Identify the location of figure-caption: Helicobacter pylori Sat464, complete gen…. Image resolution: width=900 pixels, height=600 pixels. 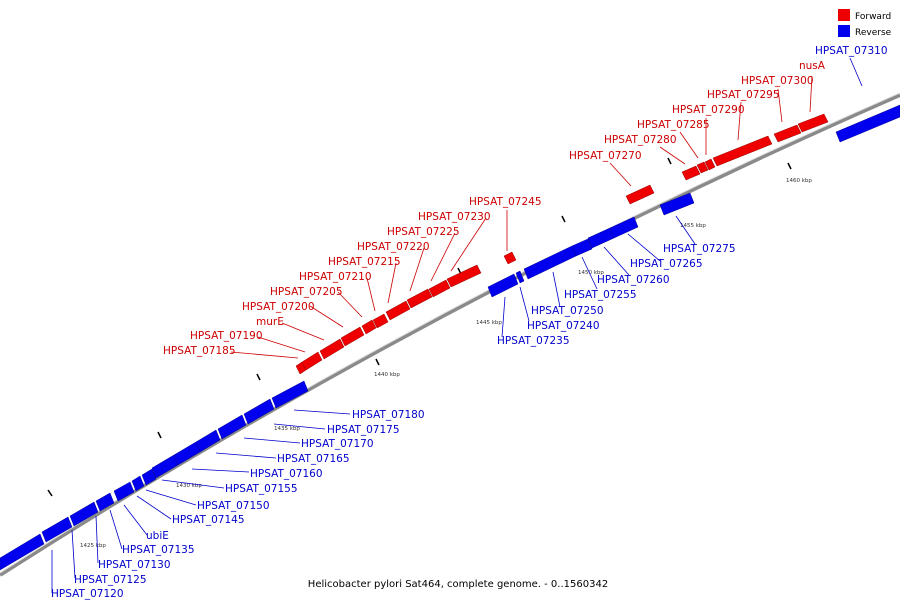
(458, 584).